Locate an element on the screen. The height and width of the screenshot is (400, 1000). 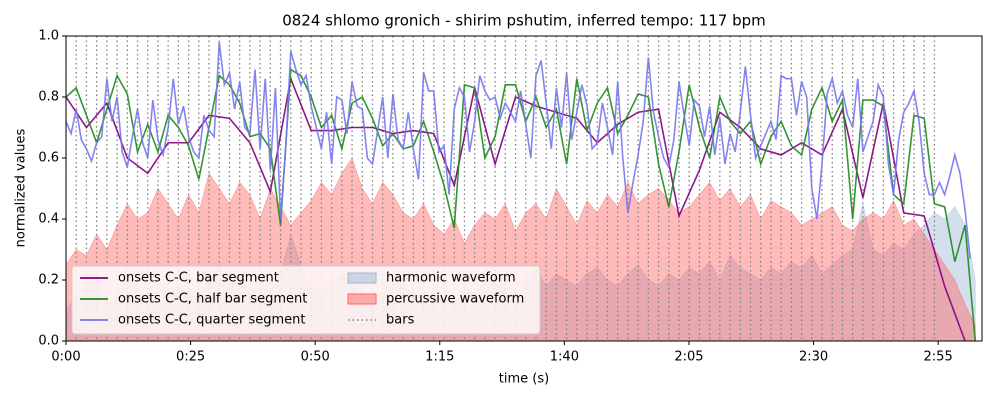
y-tick-label: 0.8 is located at coordinates (48, 97).